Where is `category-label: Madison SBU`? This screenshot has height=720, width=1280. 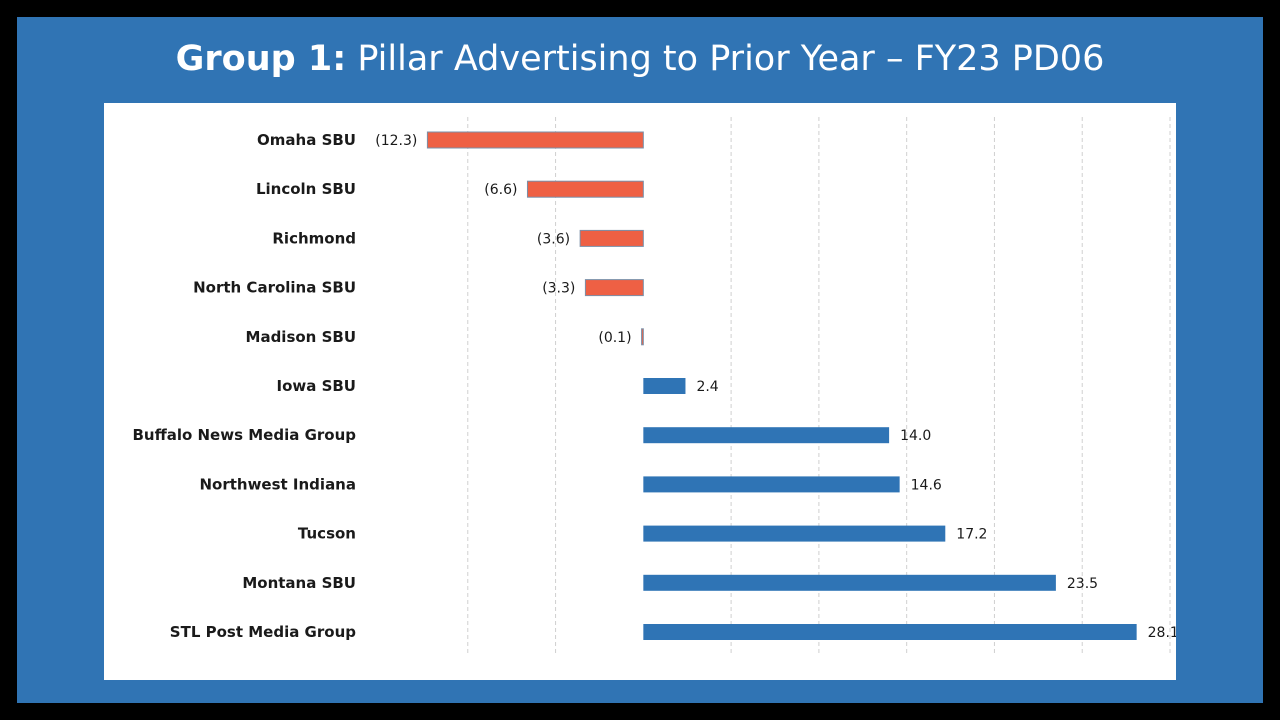
category-label: Madison SBU is located at coordinates (301, 337).